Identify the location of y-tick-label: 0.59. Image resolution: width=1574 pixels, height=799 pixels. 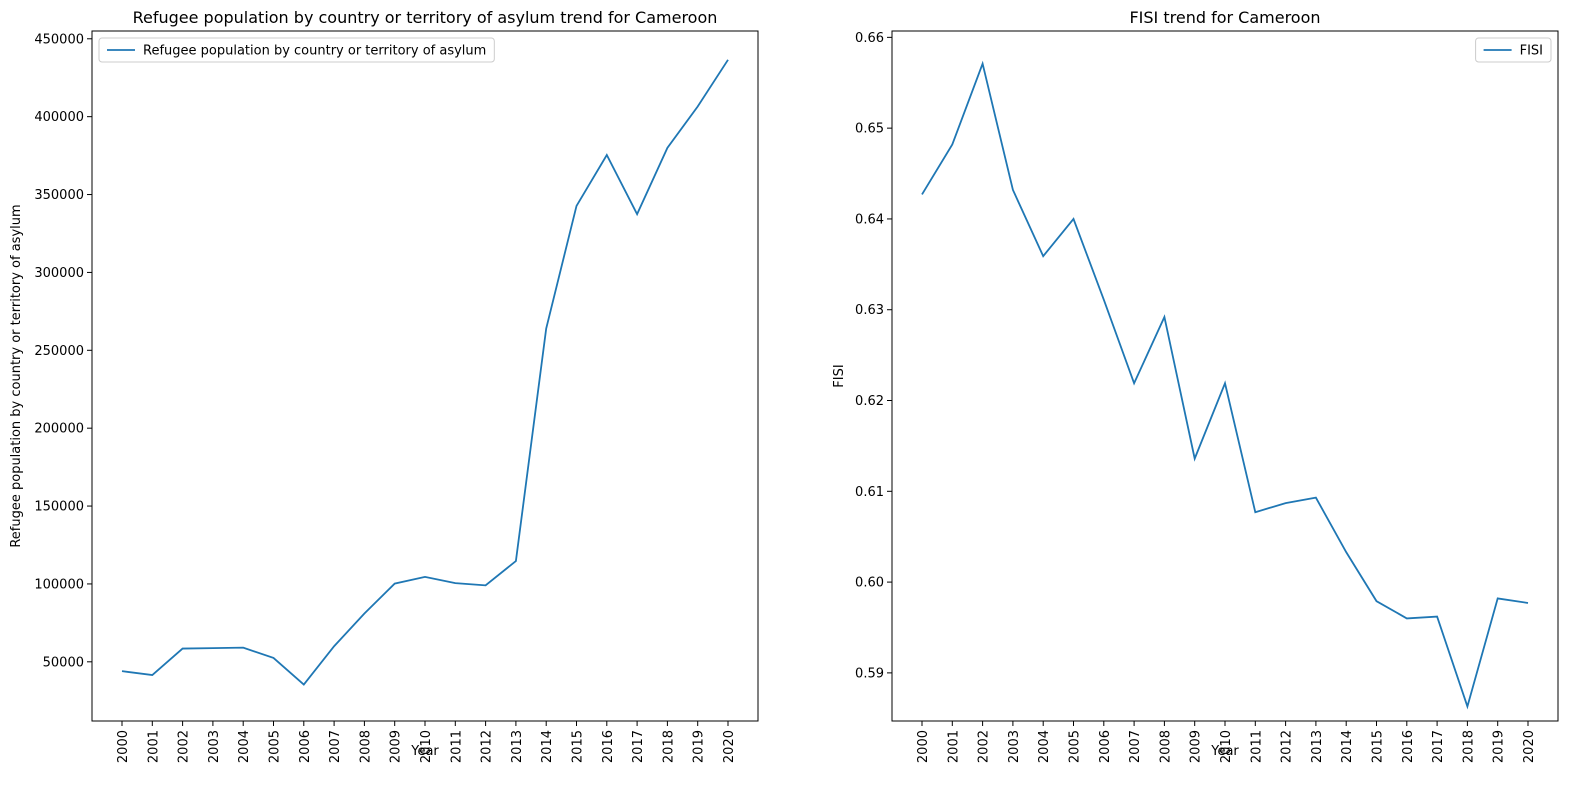
(869, 673).